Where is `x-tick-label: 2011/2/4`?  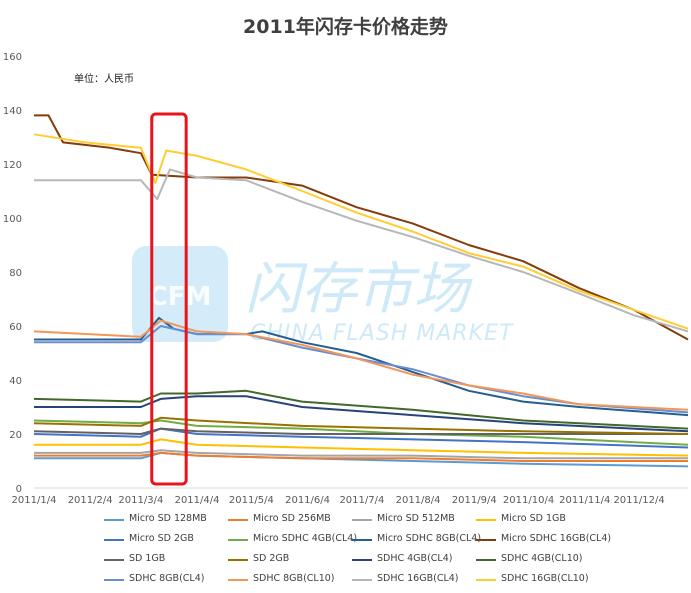
x-tick-label: 2011/2/4 is located at coordinates (90, 500).